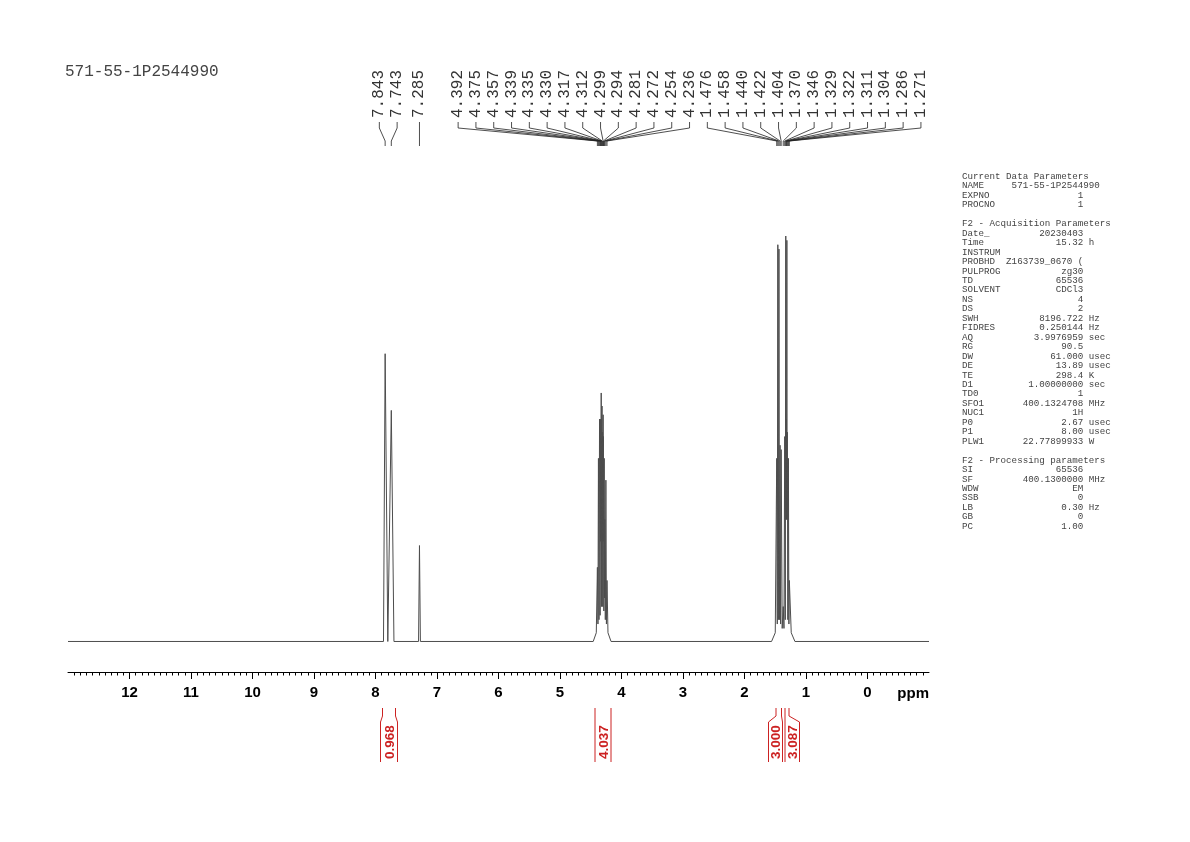  What do you see at coordinates (129, 691) in the screenshot?
I see `x-tick-label: 12` at bounding box center [129, 691].